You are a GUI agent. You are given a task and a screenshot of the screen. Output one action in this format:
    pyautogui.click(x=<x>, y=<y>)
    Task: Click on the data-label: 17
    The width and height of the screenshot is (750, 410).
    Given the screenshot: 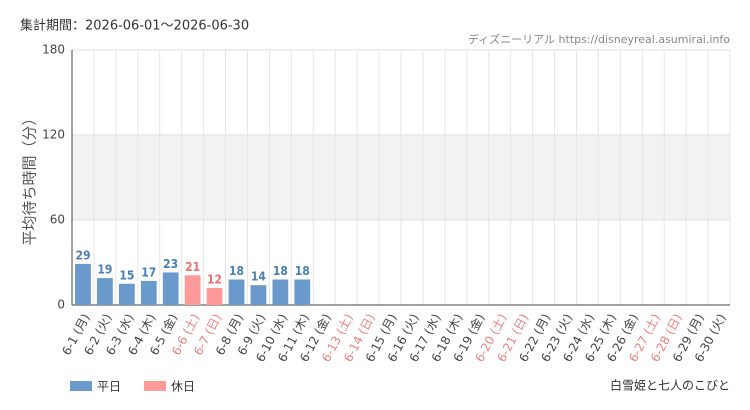 What is the action you would take?
    pyautogui.click(x=148, y=272)
    